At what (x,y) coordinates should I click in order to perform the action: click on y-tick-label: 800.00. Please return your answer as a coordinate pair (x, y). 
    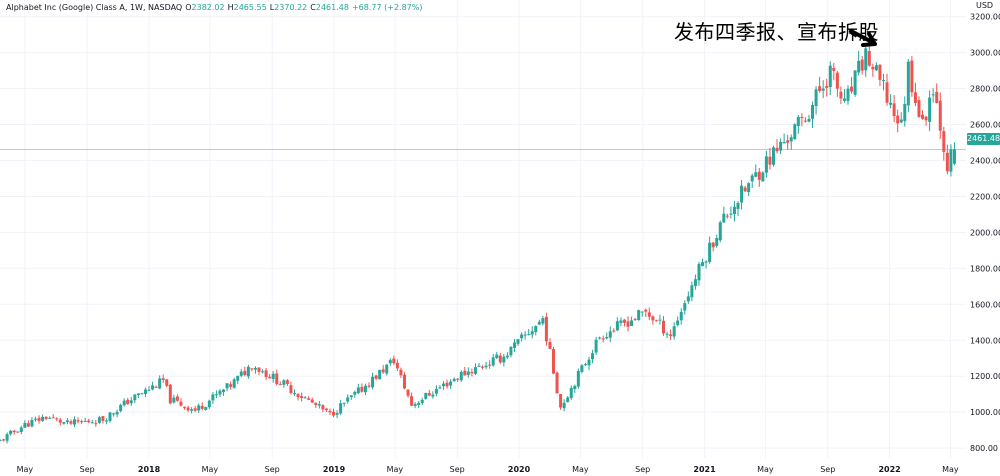
    Looking at the image, I should click on (984, 448).